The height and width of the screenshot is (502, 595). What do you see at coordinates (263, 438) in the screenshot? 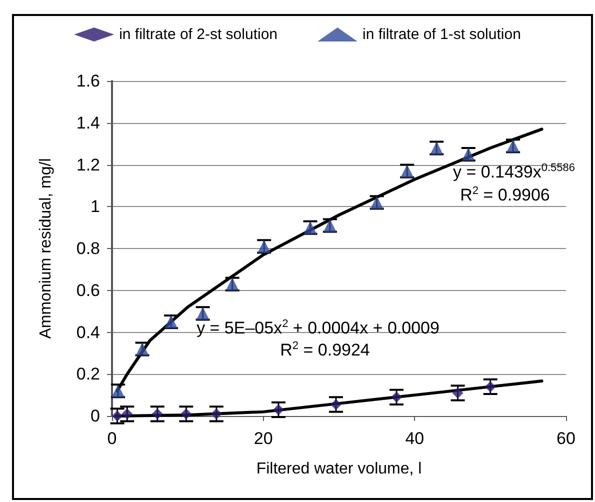
I see `x-tick-label: 20` at bounding box center [263, 438].